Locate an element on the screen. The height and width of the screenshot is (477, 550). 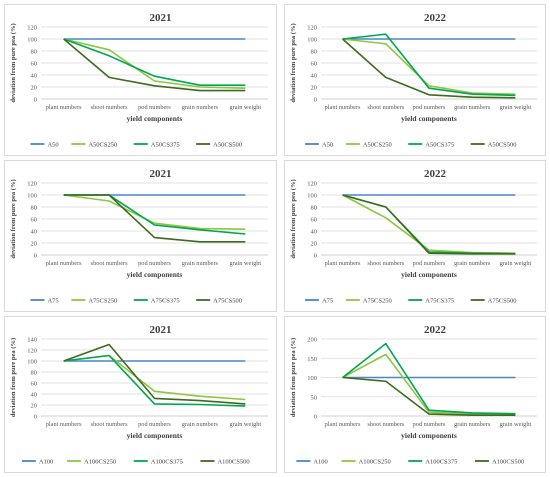
series-line-A100CS500 is located at coordinates (154, 374).